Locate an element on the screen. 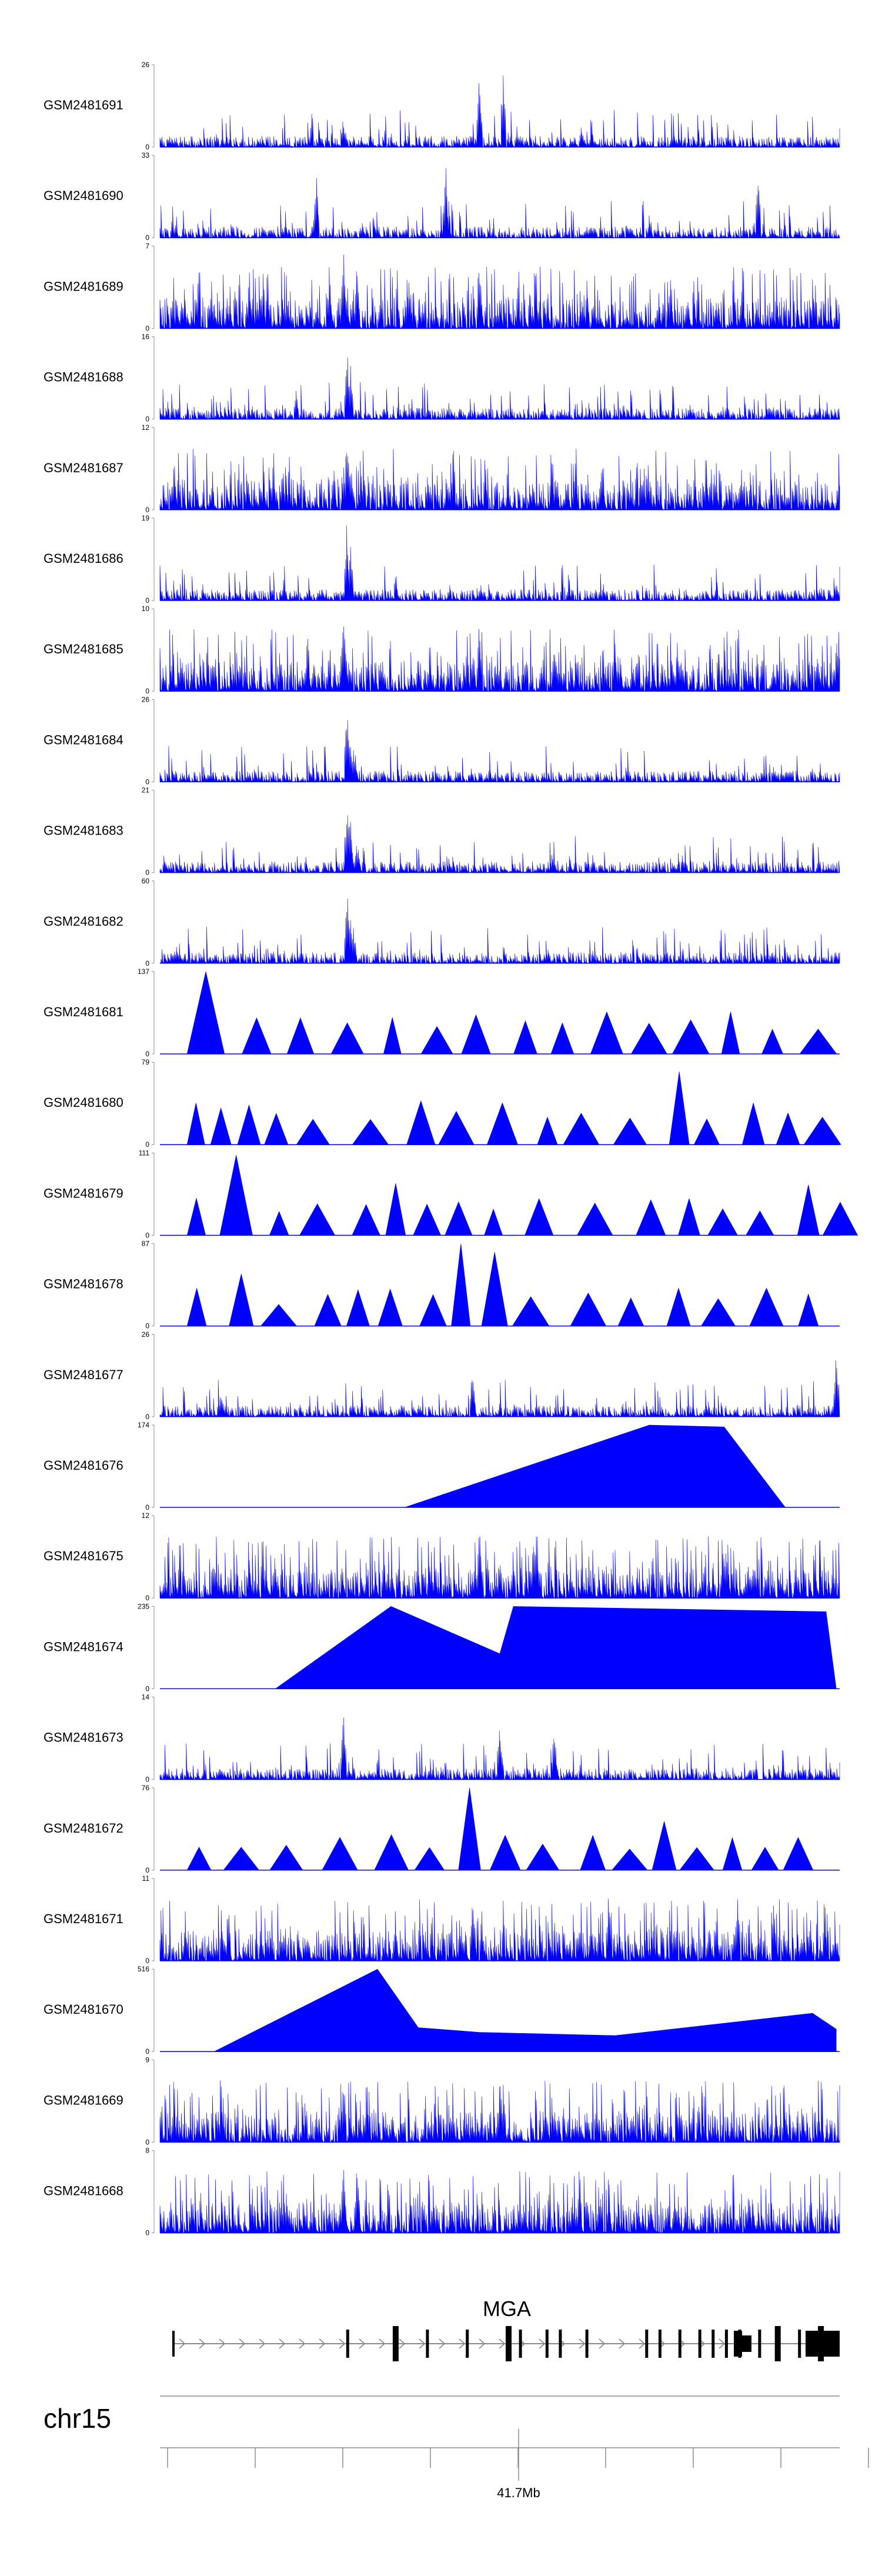 This screenshot has height=2576, width=882. track-label: GSM2481675 is located at coordinates (83, 1556).